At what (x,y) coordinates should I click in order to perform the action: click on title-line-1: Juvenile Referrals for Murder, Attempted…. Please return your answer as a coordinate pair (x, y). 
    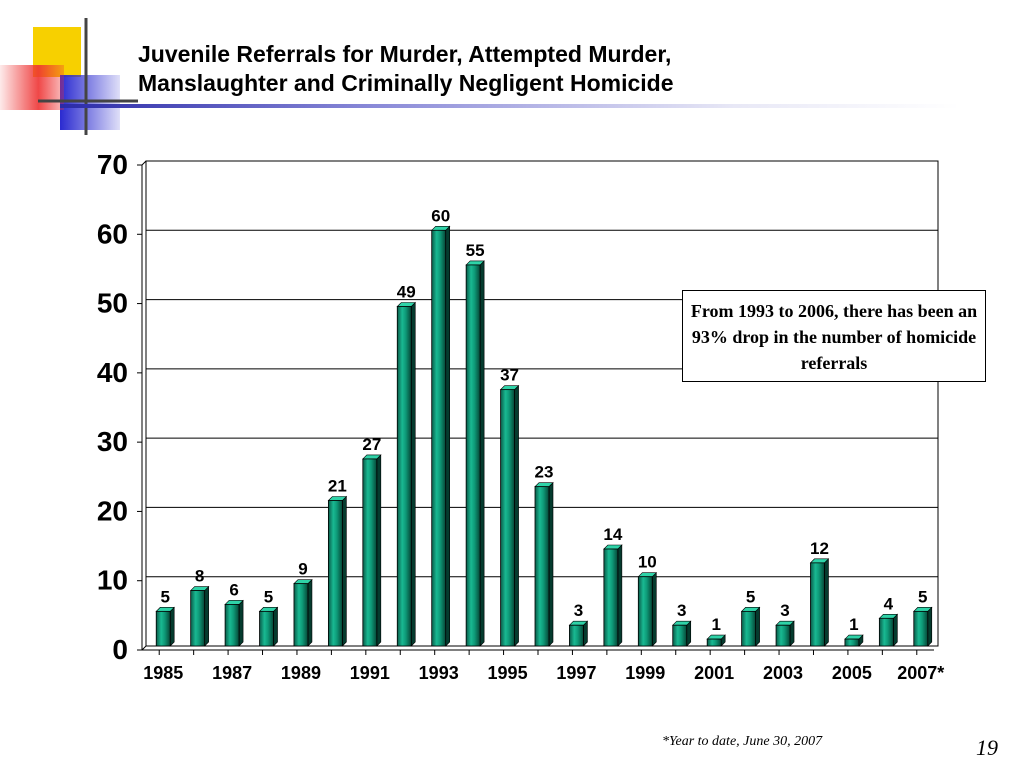
    Looking at the image, I should click on (405, 54).